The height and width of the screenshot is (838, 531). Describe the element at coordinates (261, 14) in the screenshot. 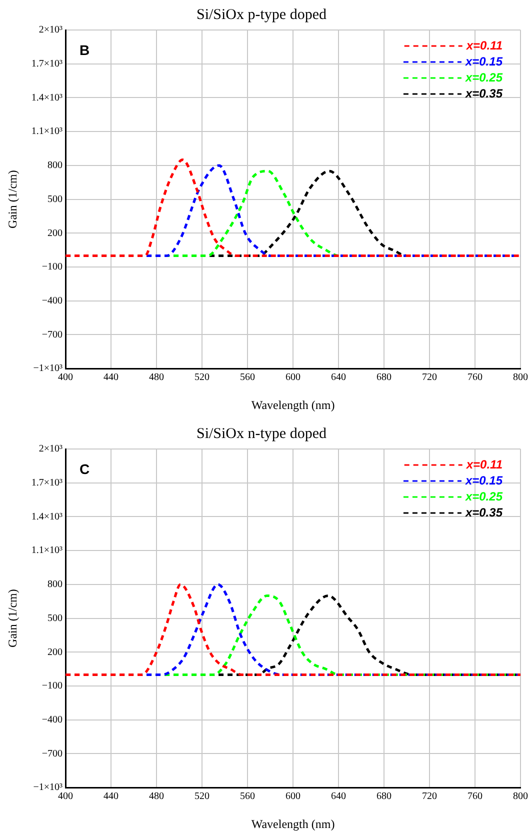

I see `chart-title: Si/SiOx p-type doped` at that location.